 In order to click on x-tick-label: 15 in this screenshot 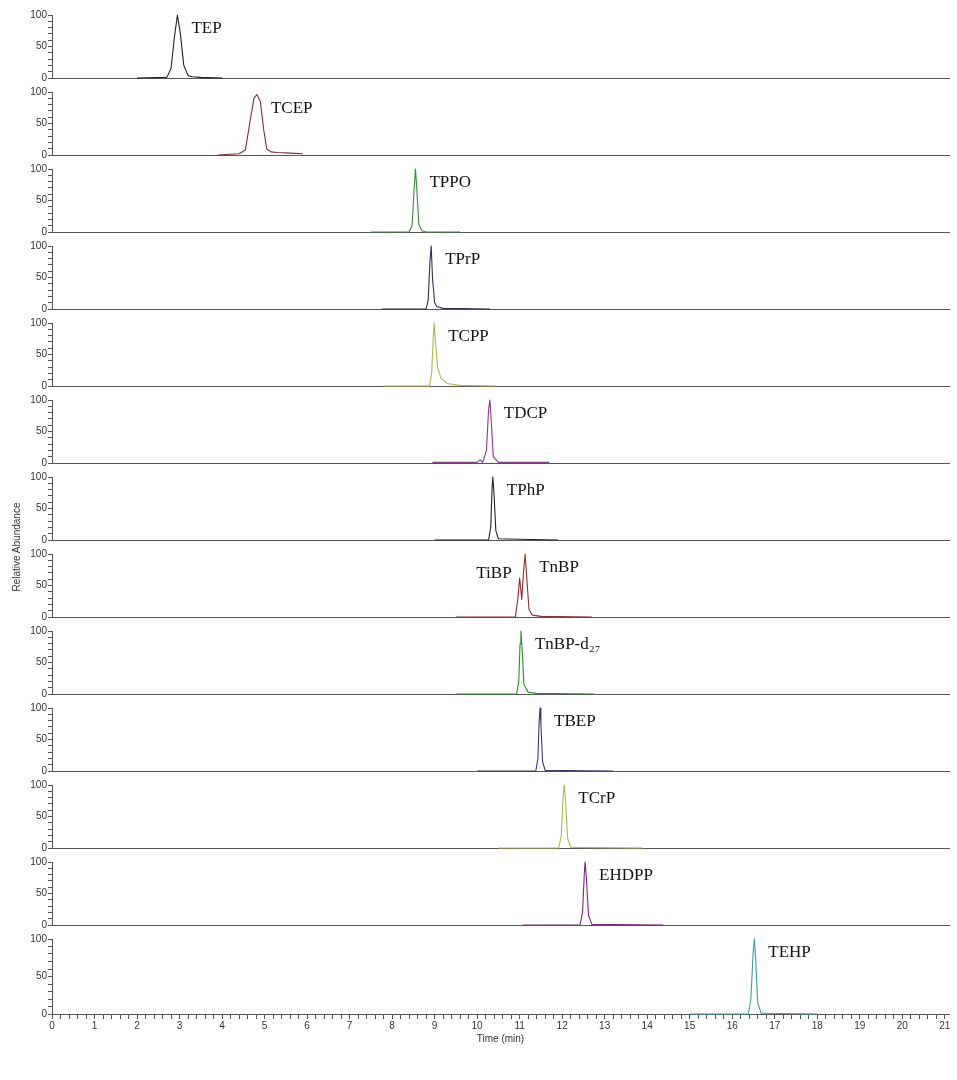, I will do `click(690, 1025)`.